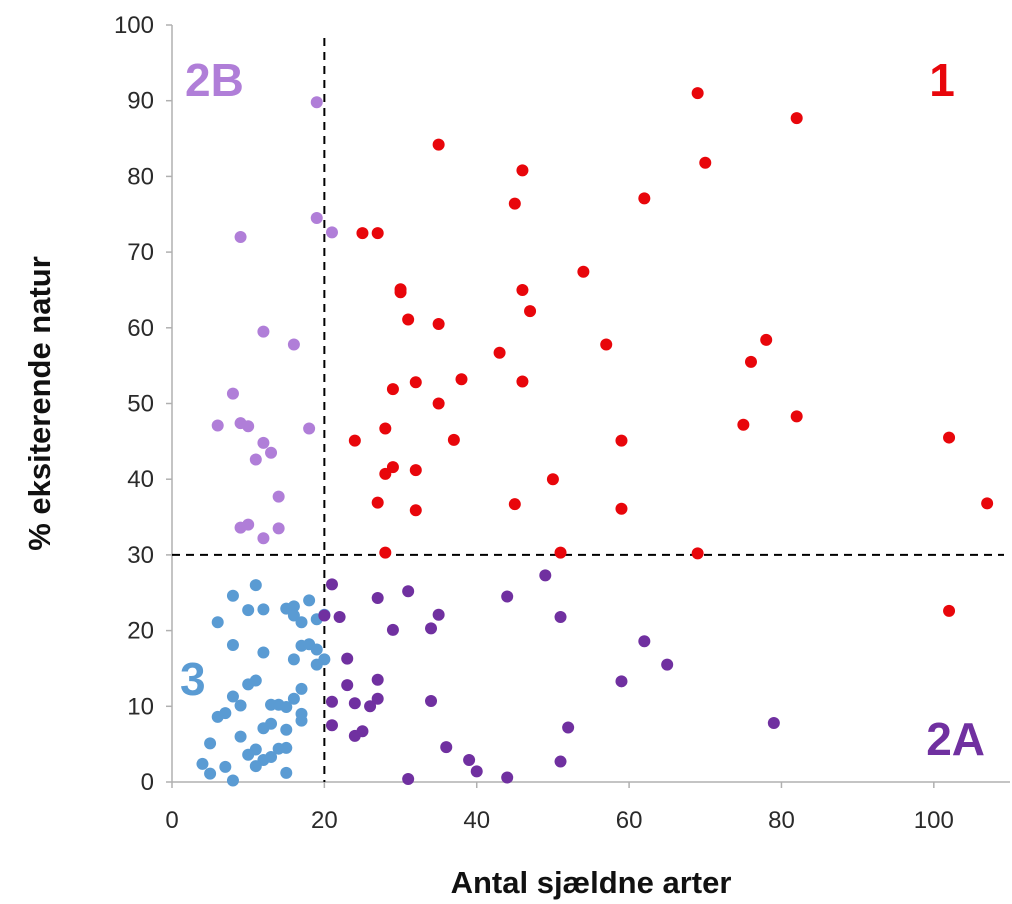  What do you see at coordinates (934, 820) in the screenshot?
I see `x-tick-label: 100` at bounding box center [934, 820].